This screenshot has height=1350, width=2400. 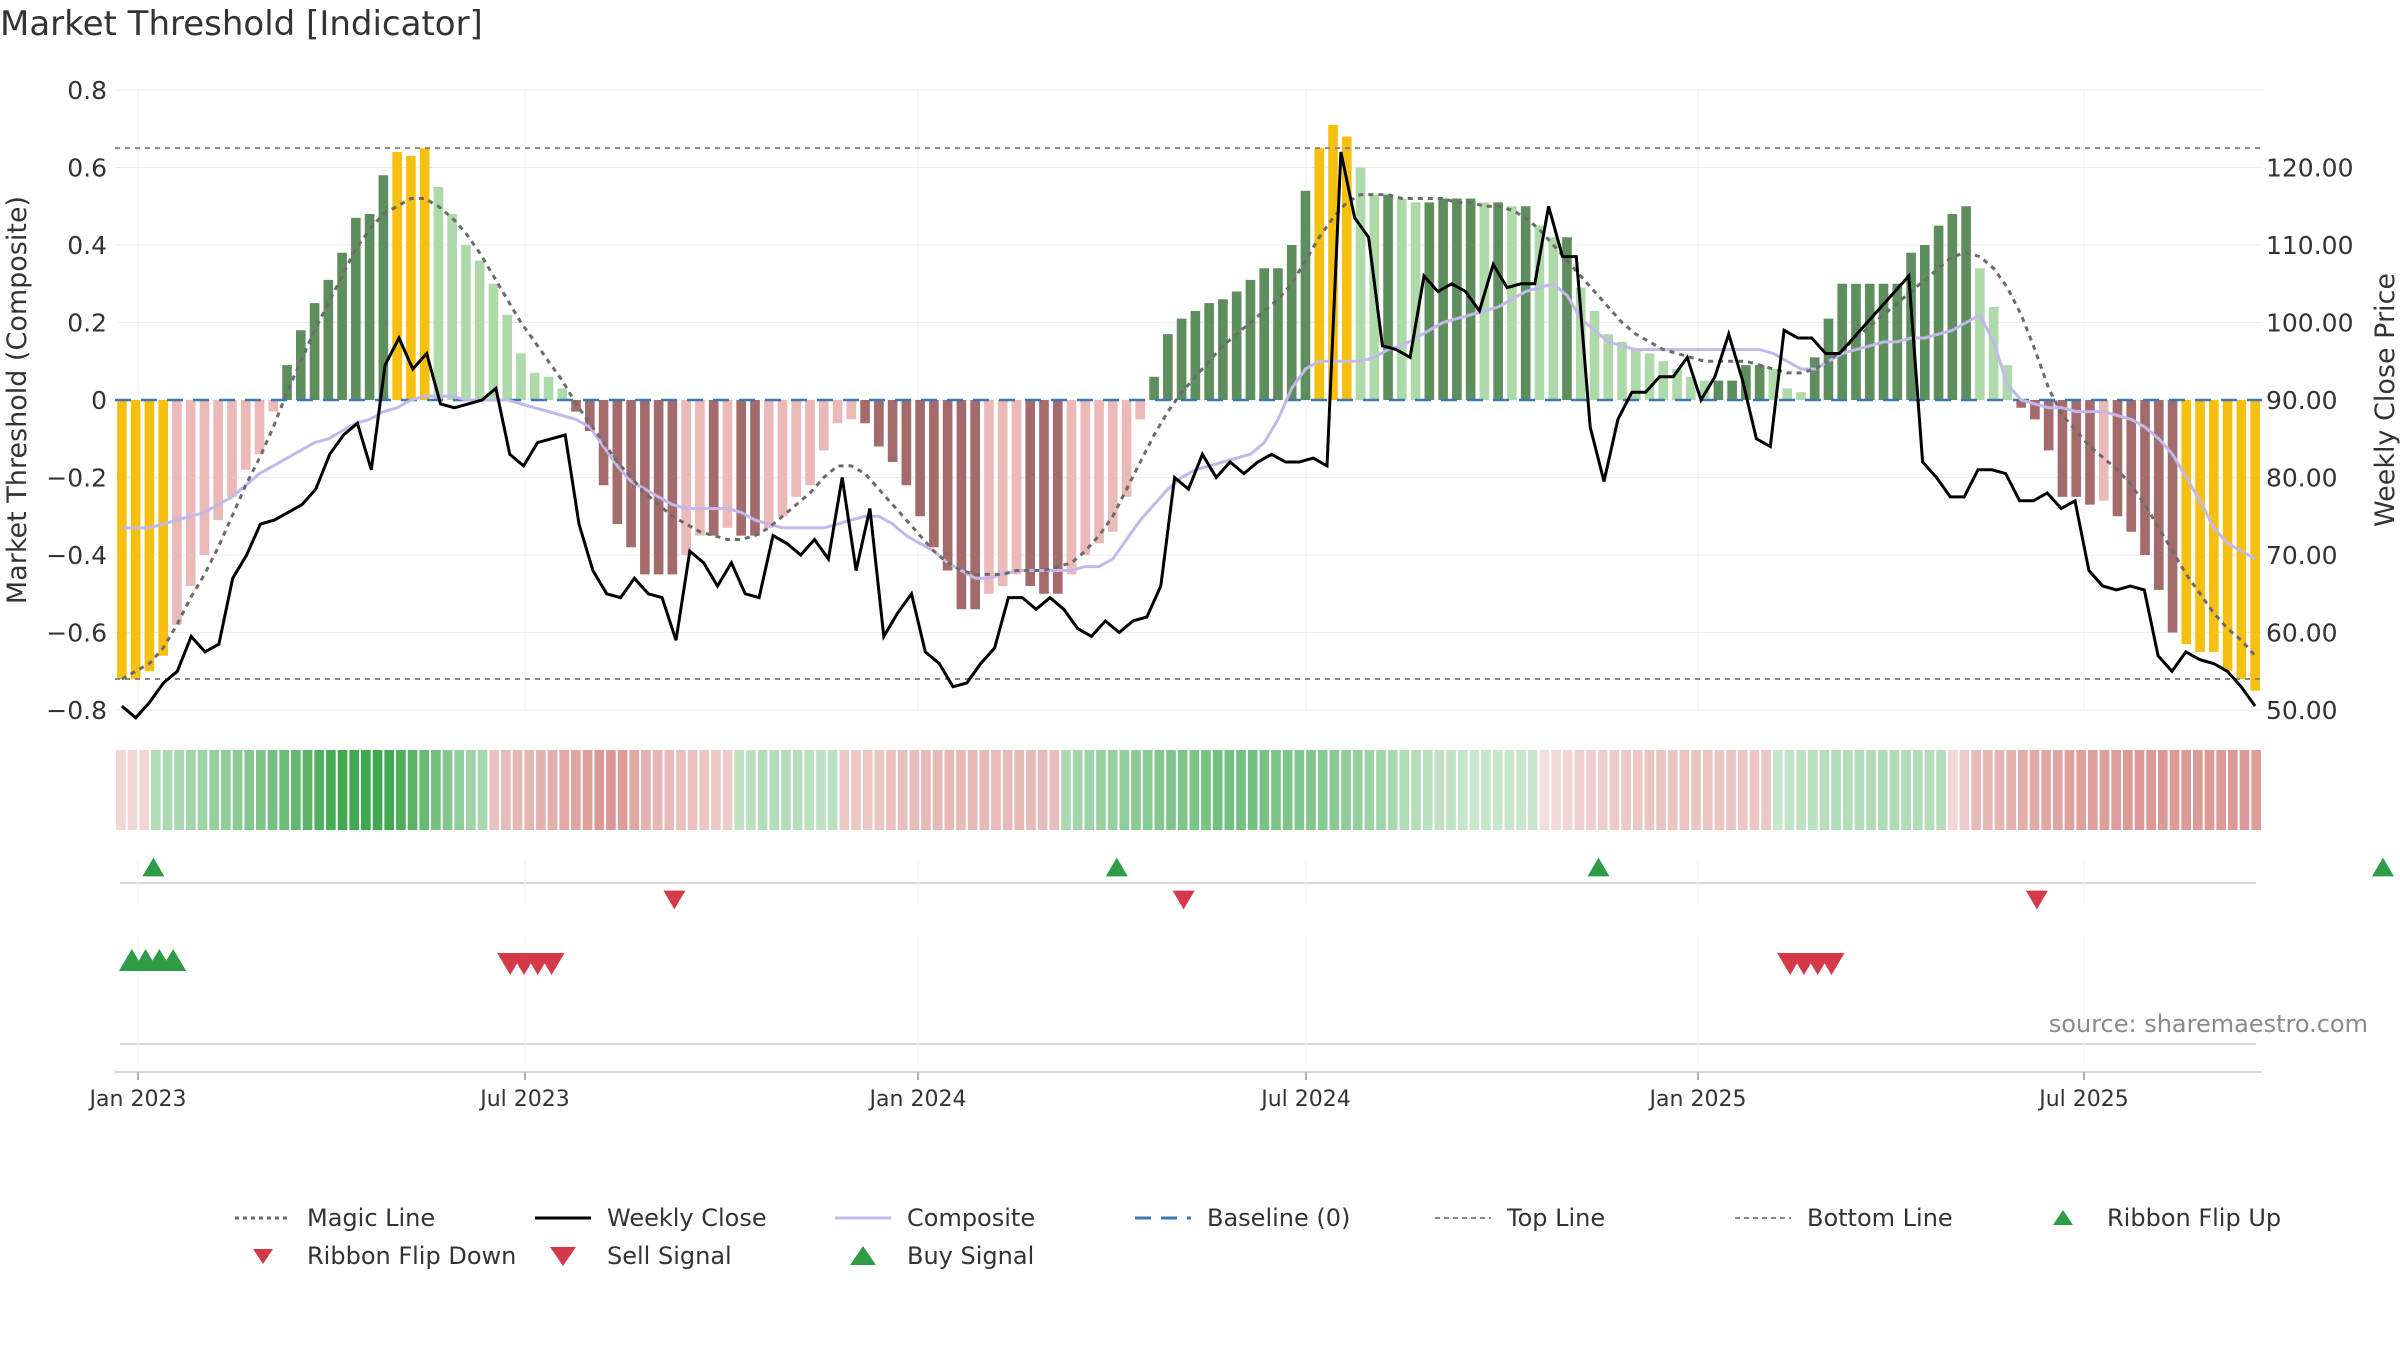 What do you see at coordinates (917, 1099) in the screenshot?
I see `x-tick-label: Jan 2024` at bounding box center [917, 1099].